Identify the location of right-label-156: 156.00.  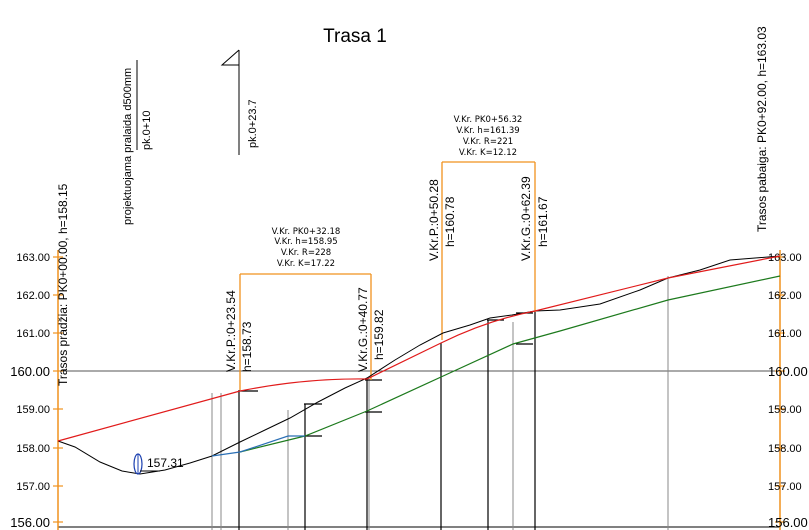
(788, 522).